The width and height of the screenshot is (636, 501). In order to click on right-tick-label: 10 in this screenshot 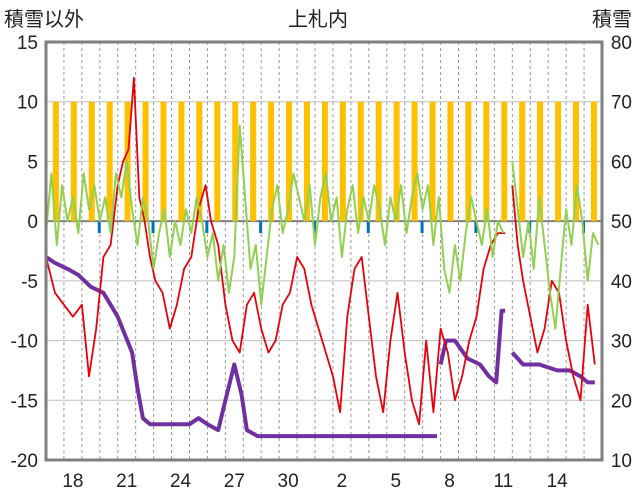, I will do `click(621, 461)`.